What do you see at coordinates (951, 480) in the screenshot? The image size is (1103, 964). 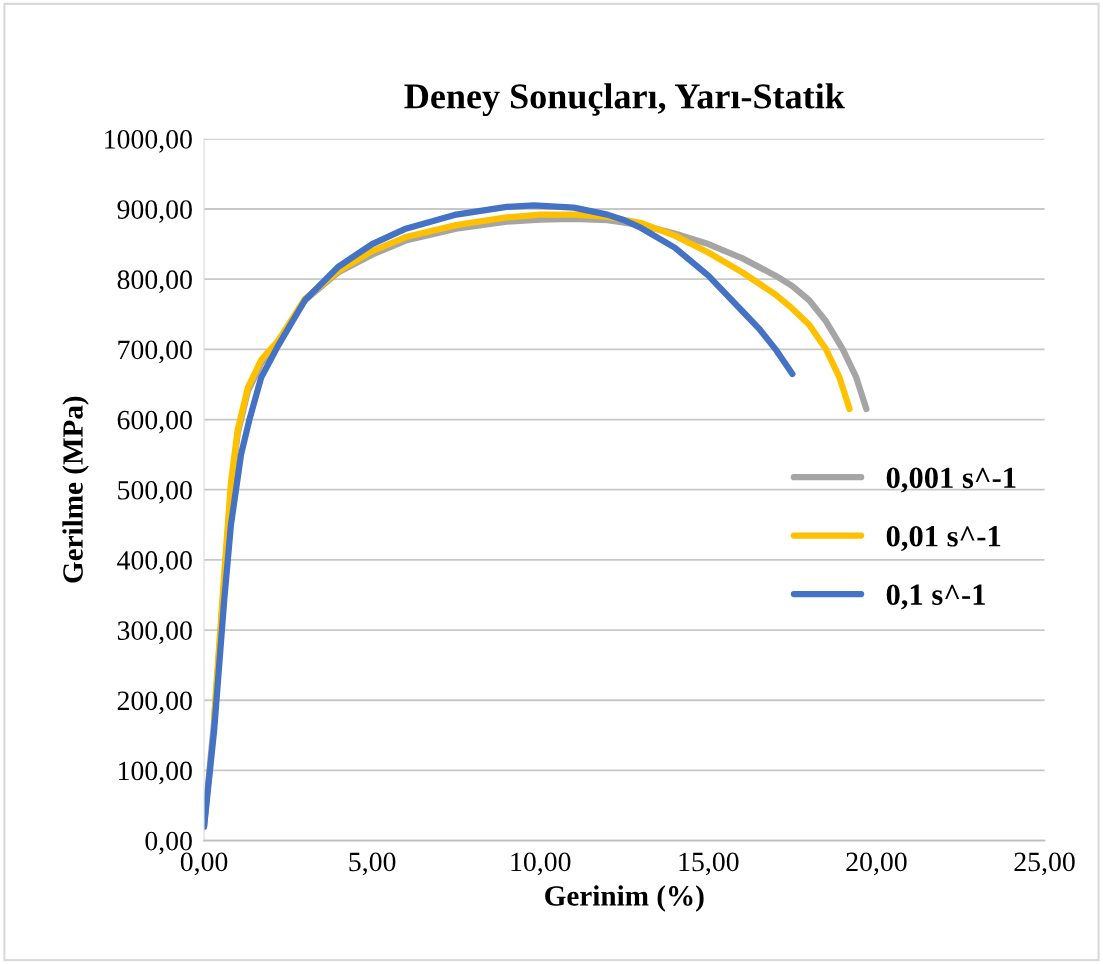 I see `legend-label: 0,001 s^-1` at bounding box center [951, 480].